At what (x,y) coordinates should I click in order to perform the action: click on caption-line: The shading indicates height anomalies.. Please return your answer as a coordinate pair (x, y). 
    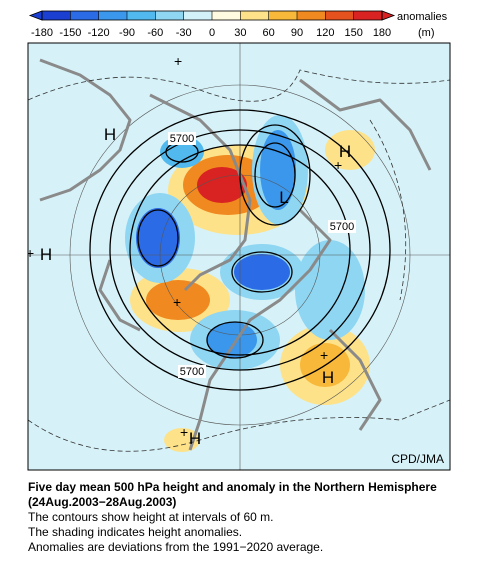
    Looking at the image, I should click on (135, 532).